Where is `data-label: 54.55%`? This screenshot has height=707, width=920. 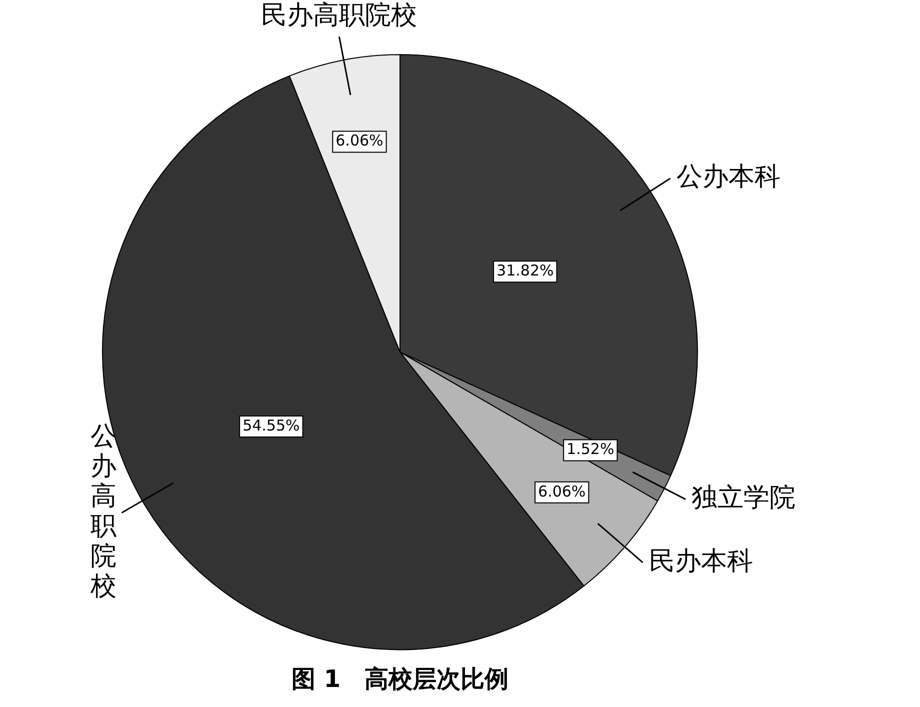 data-label: 54.55% is located at coordinates (271, 425).